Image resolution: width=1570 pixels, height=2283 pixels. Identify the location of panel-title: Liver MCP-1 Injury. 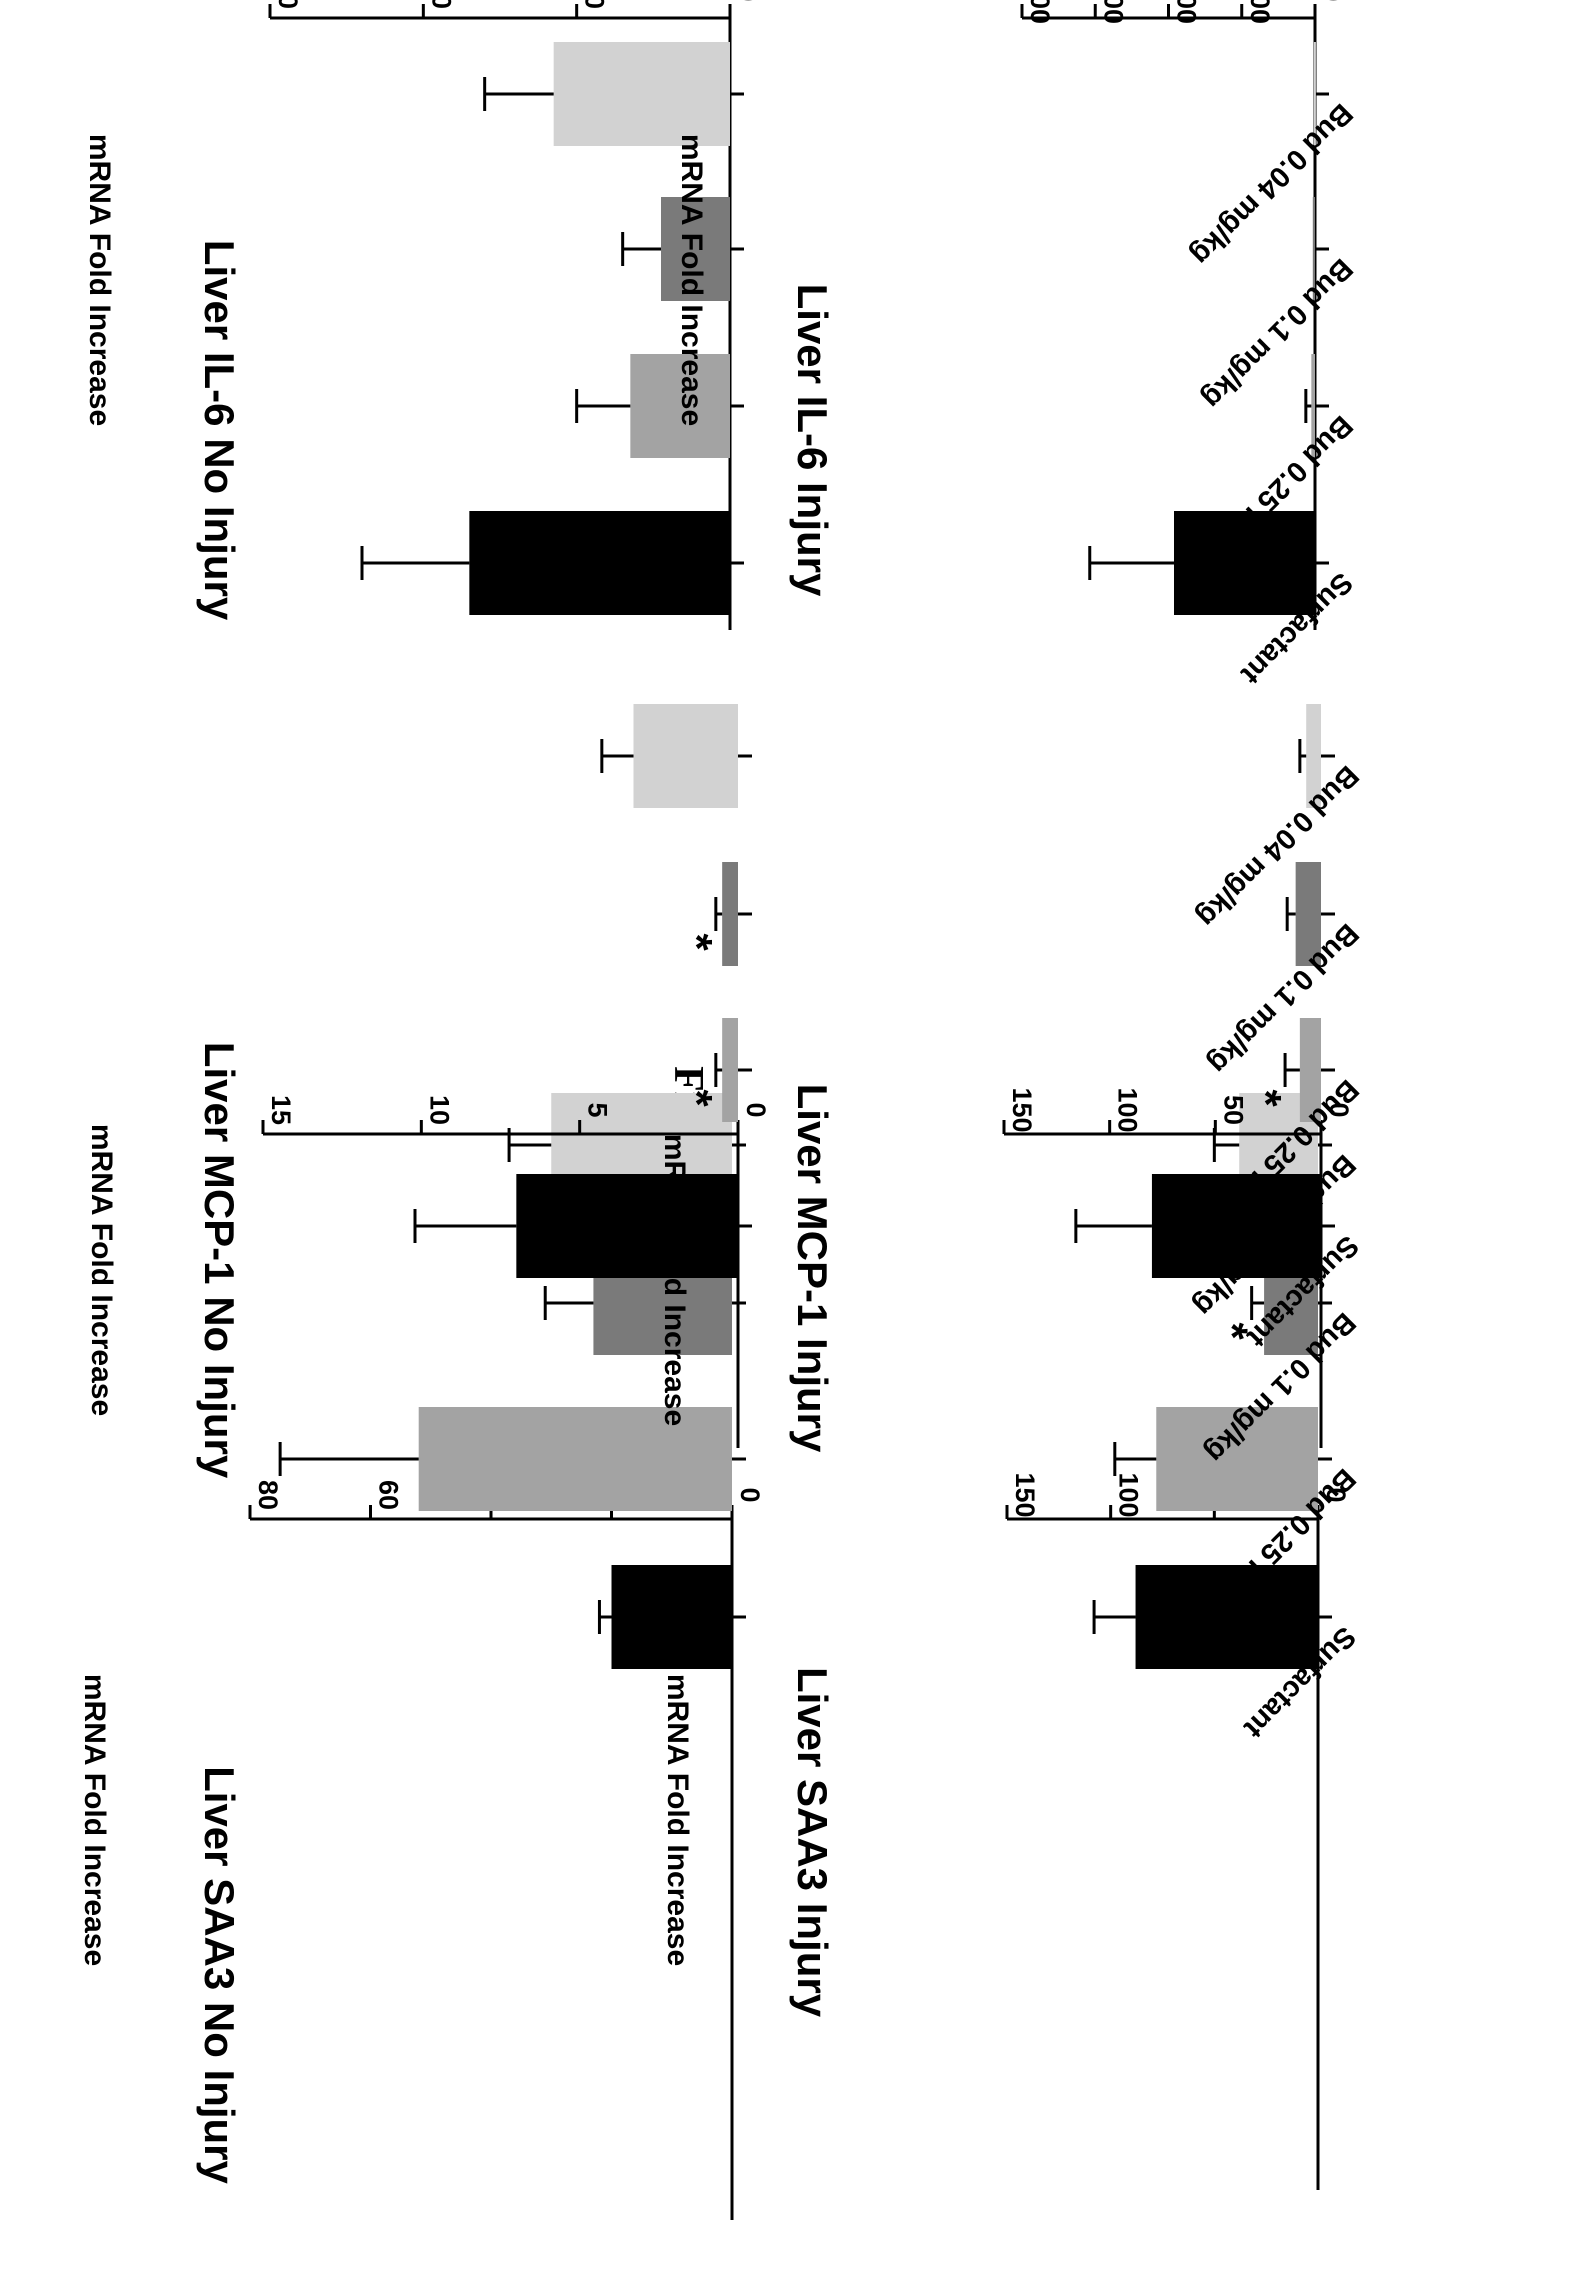
(812, 1268).